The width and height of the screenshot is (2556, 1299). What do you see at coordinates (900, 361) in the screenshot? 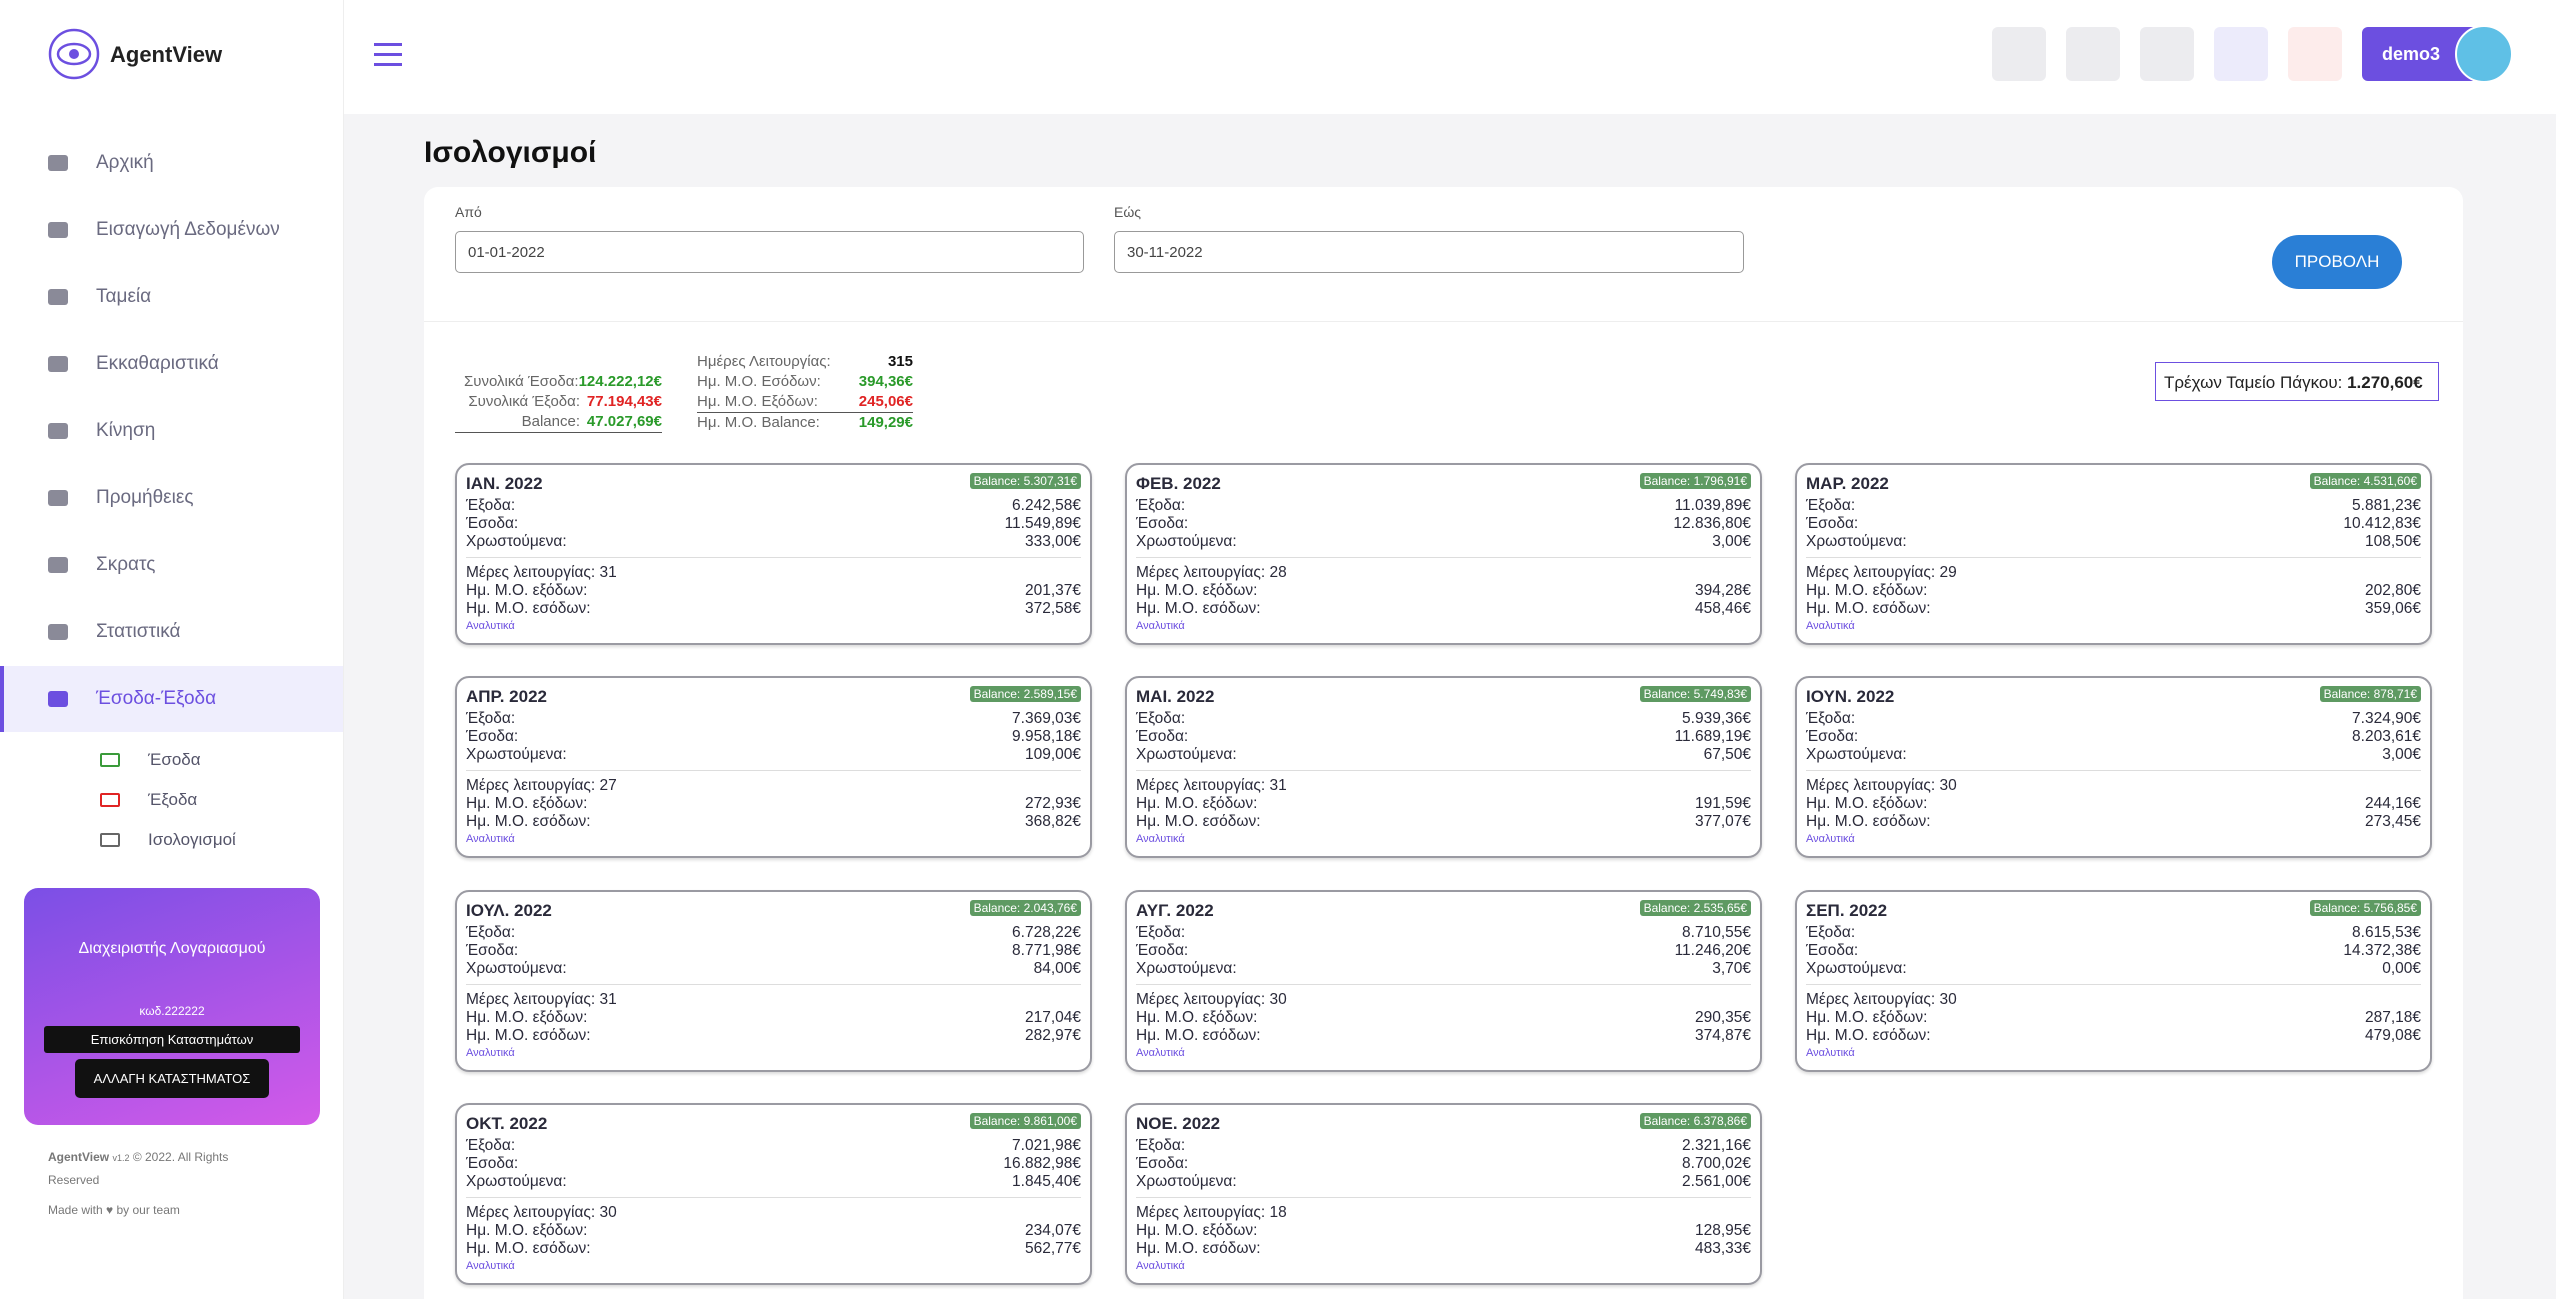
I see `summary-value: 315` at bounding box center [900, 361].